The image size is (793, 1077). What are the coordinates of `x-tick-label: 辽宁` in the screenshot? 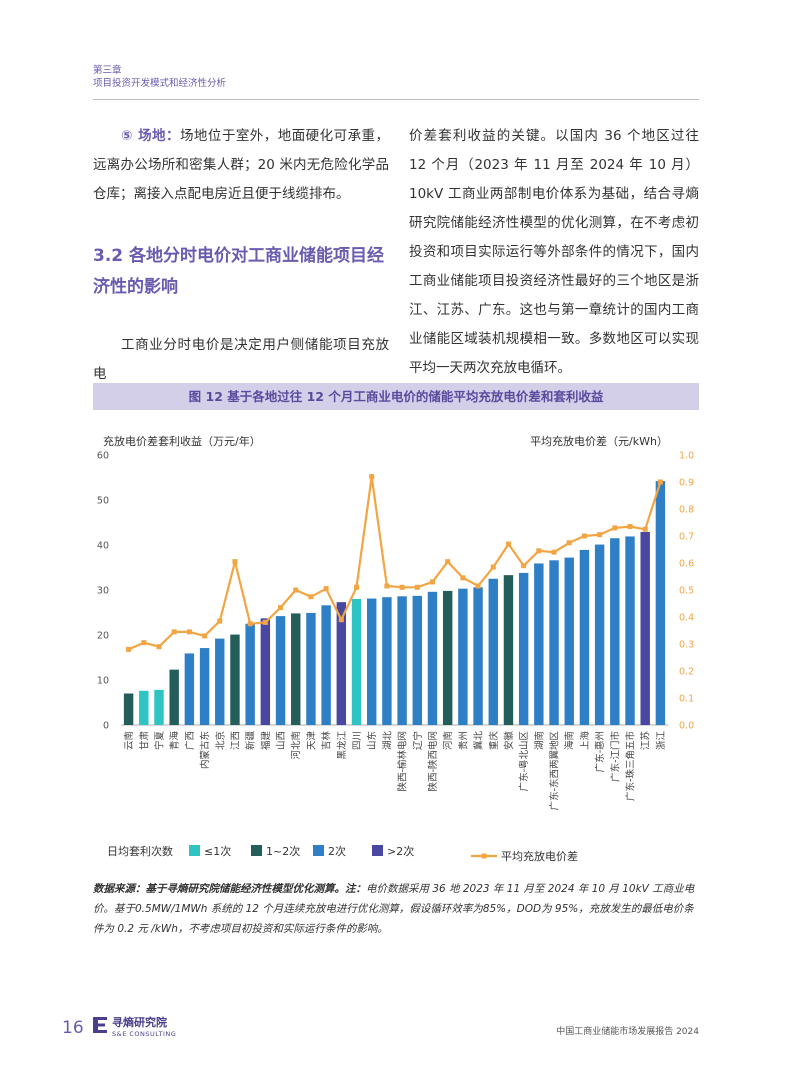 It's located at (418, 740).